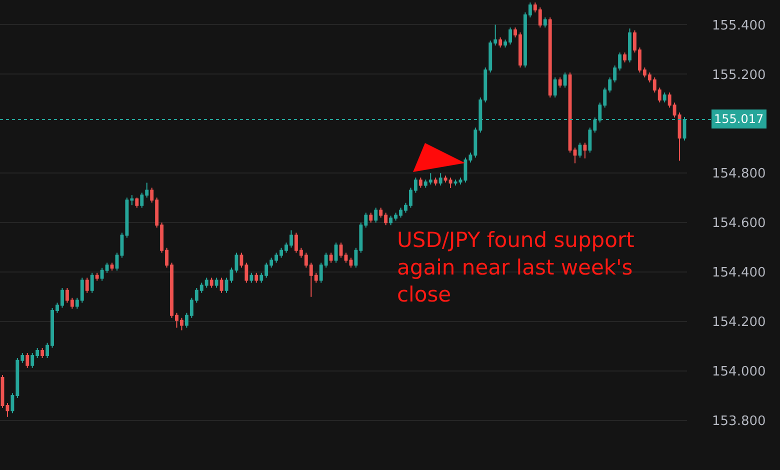  Describe the element at coordinates (739, 26) in the screenshot. I see `y-tick-label: 155.400` at that location.